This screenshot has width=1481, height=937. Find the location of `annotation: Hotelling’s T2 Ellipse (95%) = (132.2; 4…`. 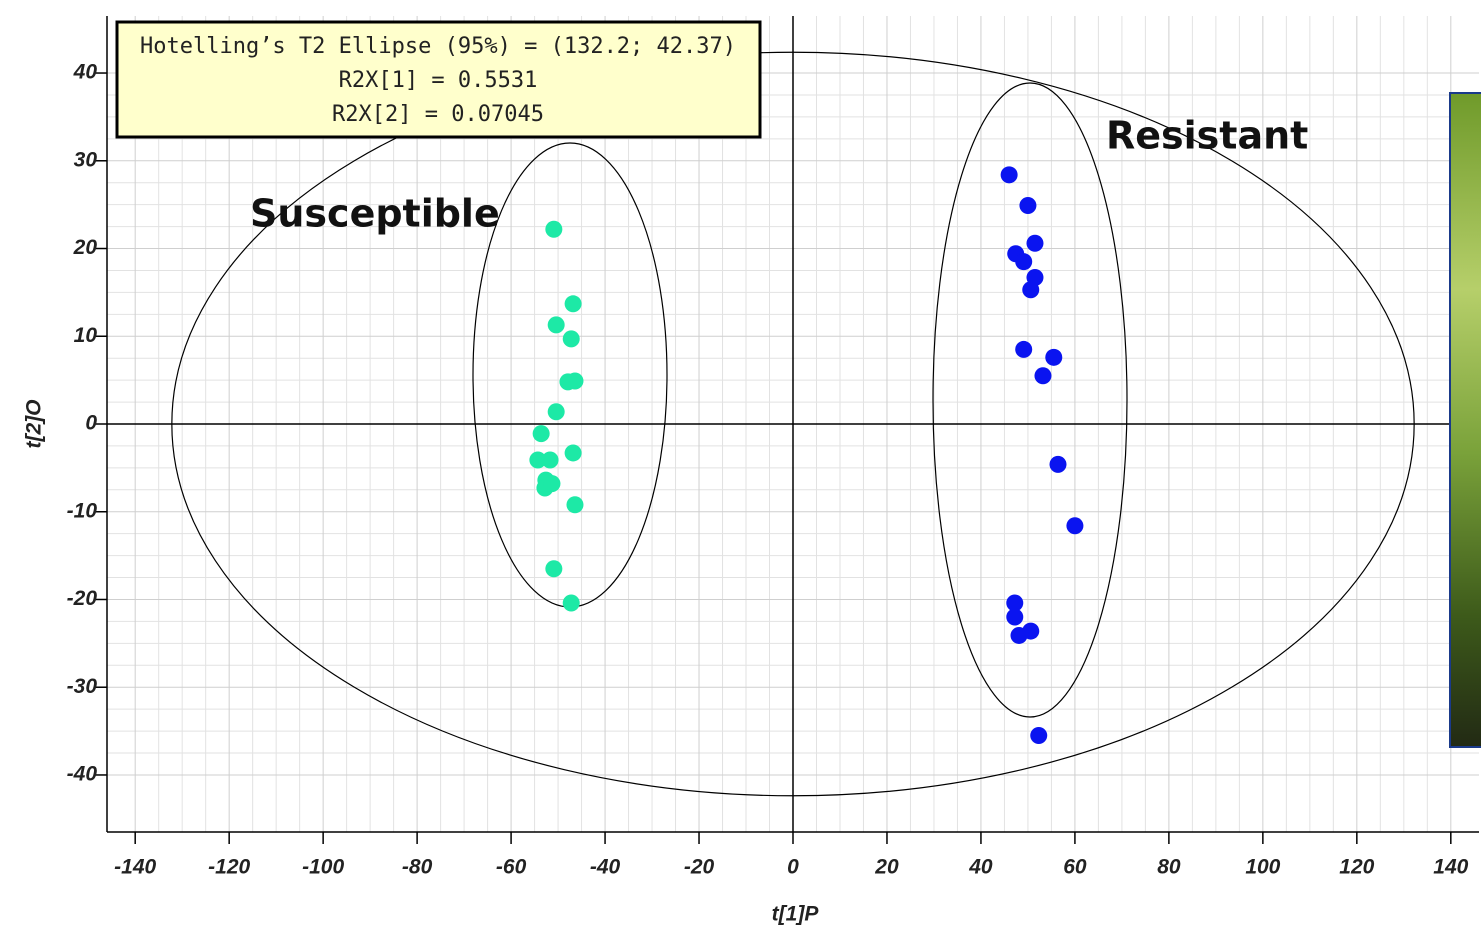

annotation: Hotelling’s T2 Ellipse (95%) = (132.2; 4… is located at coordinates (438, 46).